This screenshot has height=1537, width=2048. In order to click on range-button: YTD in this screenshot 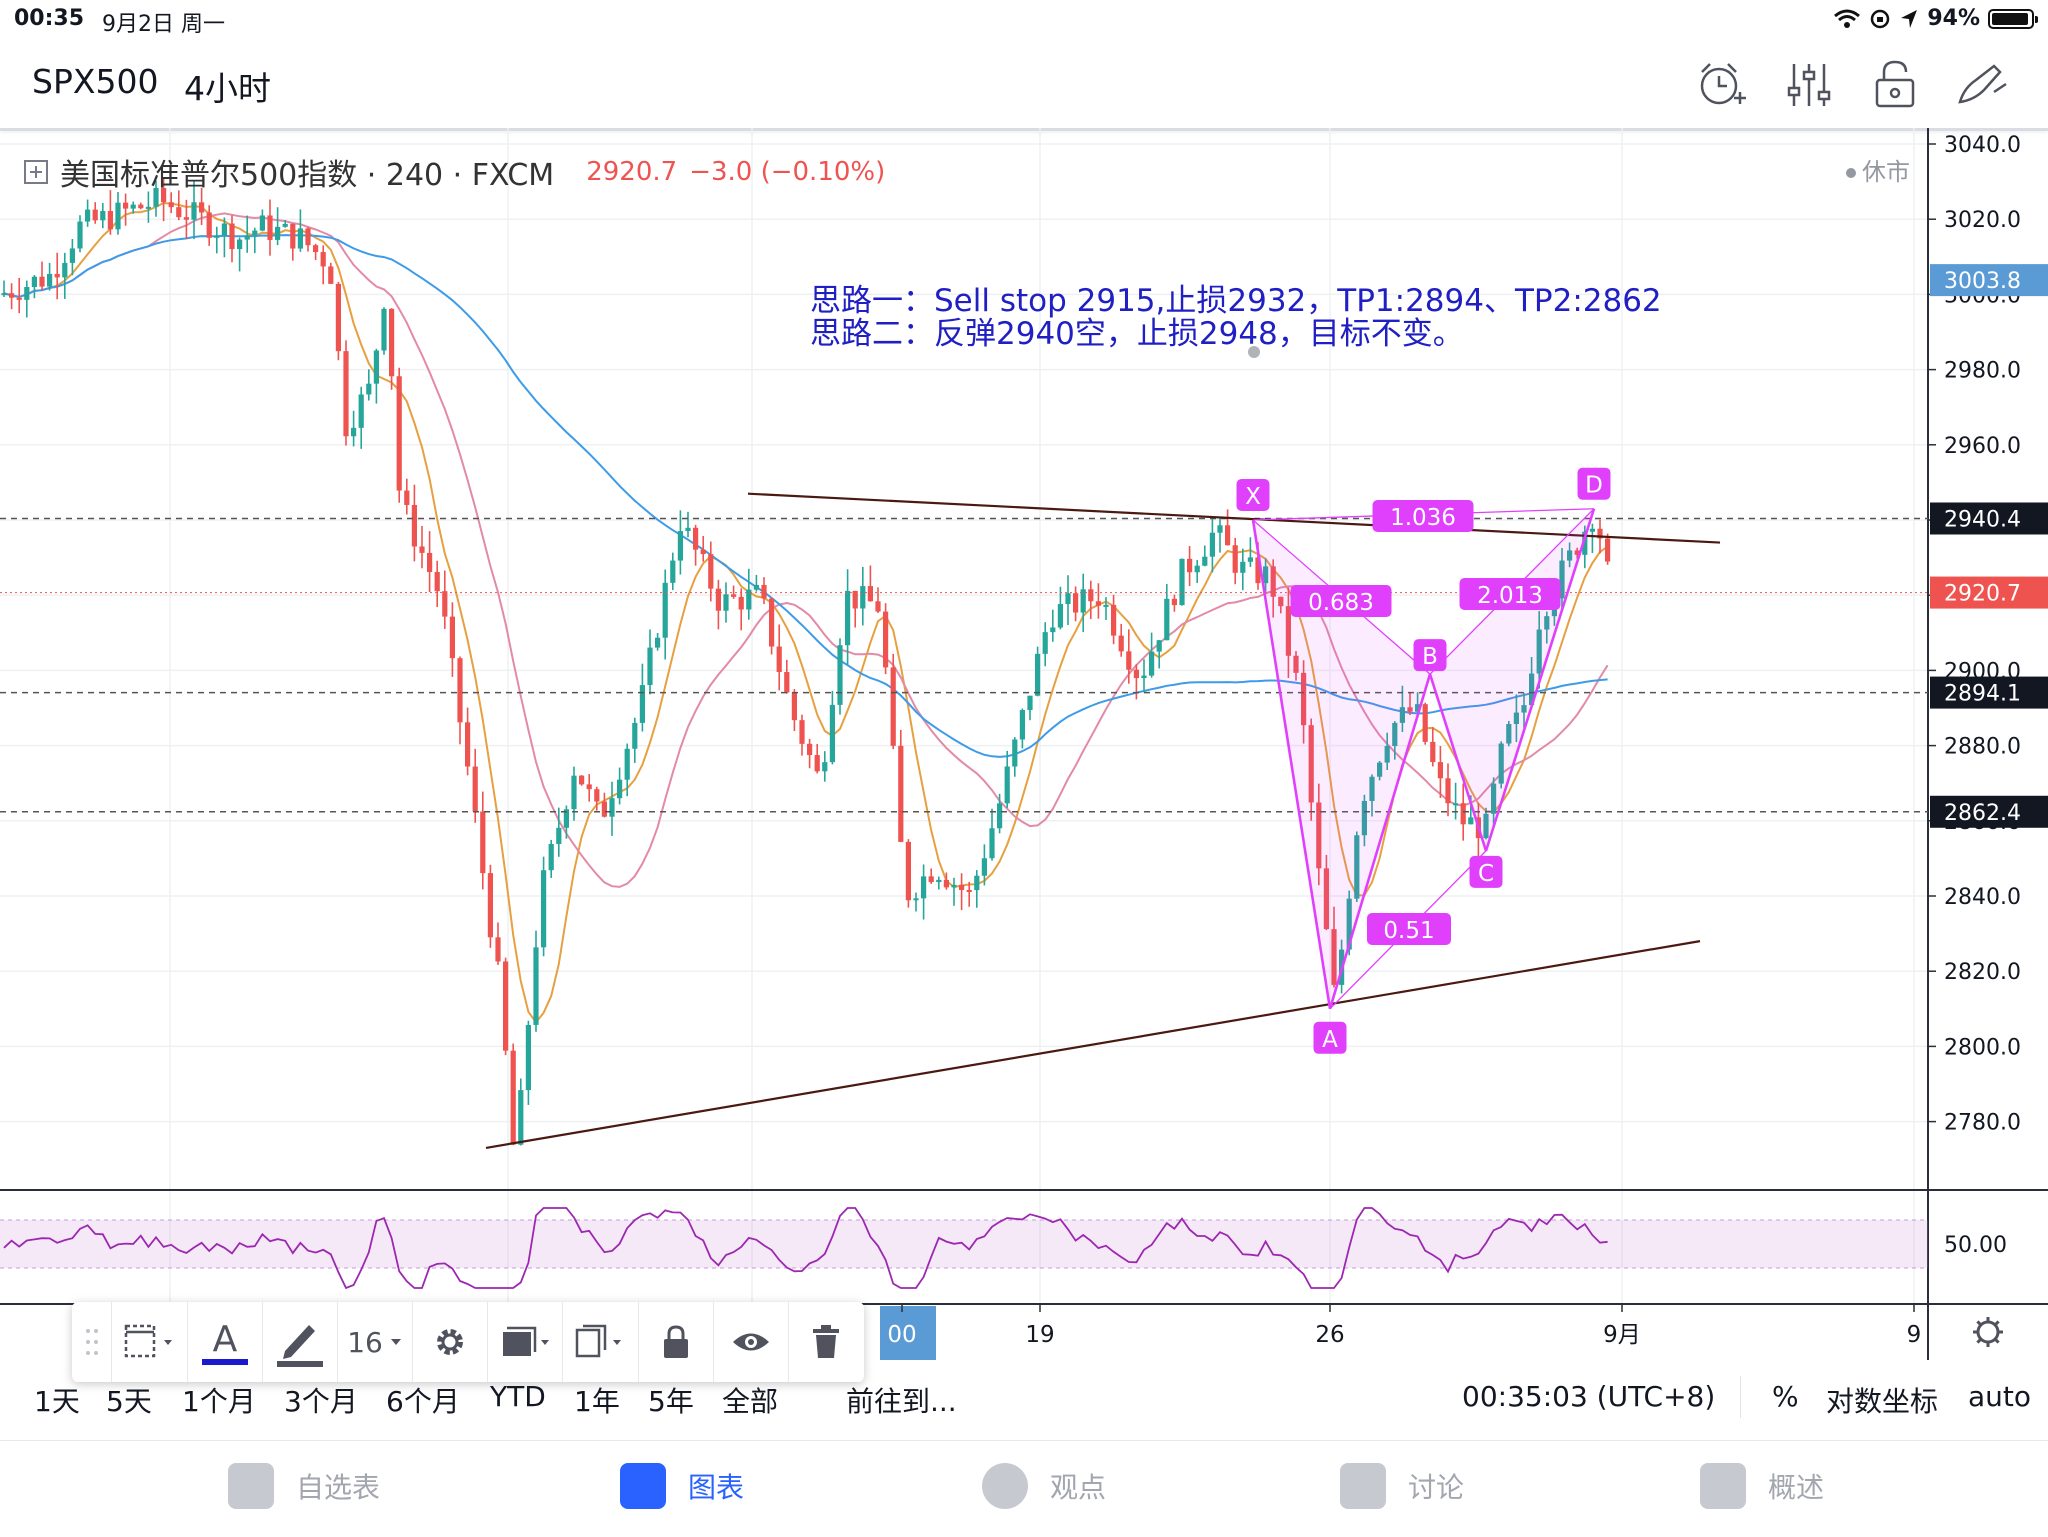, I will do `click(518, 1396)`.